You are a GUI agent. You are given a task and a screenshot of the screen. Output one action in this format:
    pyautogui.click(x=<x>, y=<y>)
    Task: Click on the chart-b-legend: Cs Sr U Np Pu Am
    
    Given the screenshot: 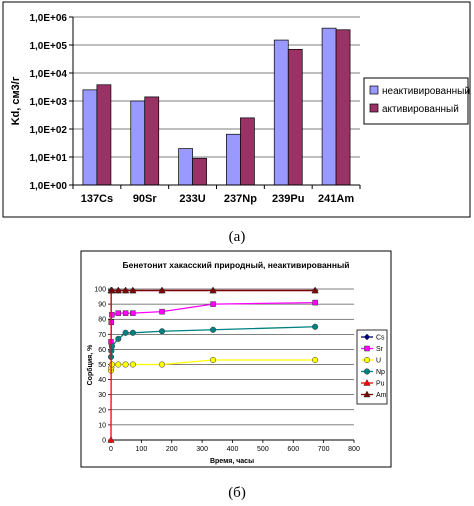 What is the action you would take?
    pyautogui.click(x=372, y=367)
    